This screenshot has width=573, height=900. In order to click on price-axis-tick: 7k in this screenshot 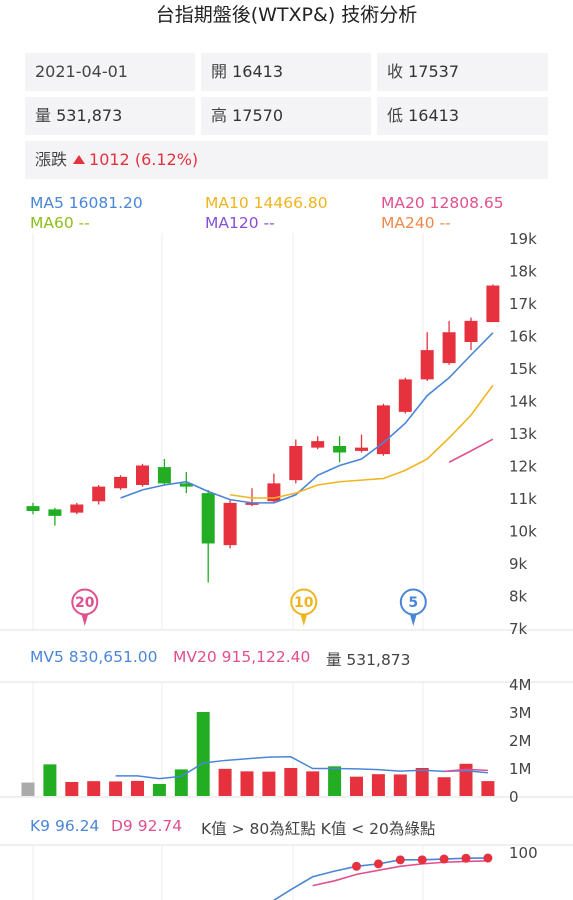, I will do `click(518, 629)`.